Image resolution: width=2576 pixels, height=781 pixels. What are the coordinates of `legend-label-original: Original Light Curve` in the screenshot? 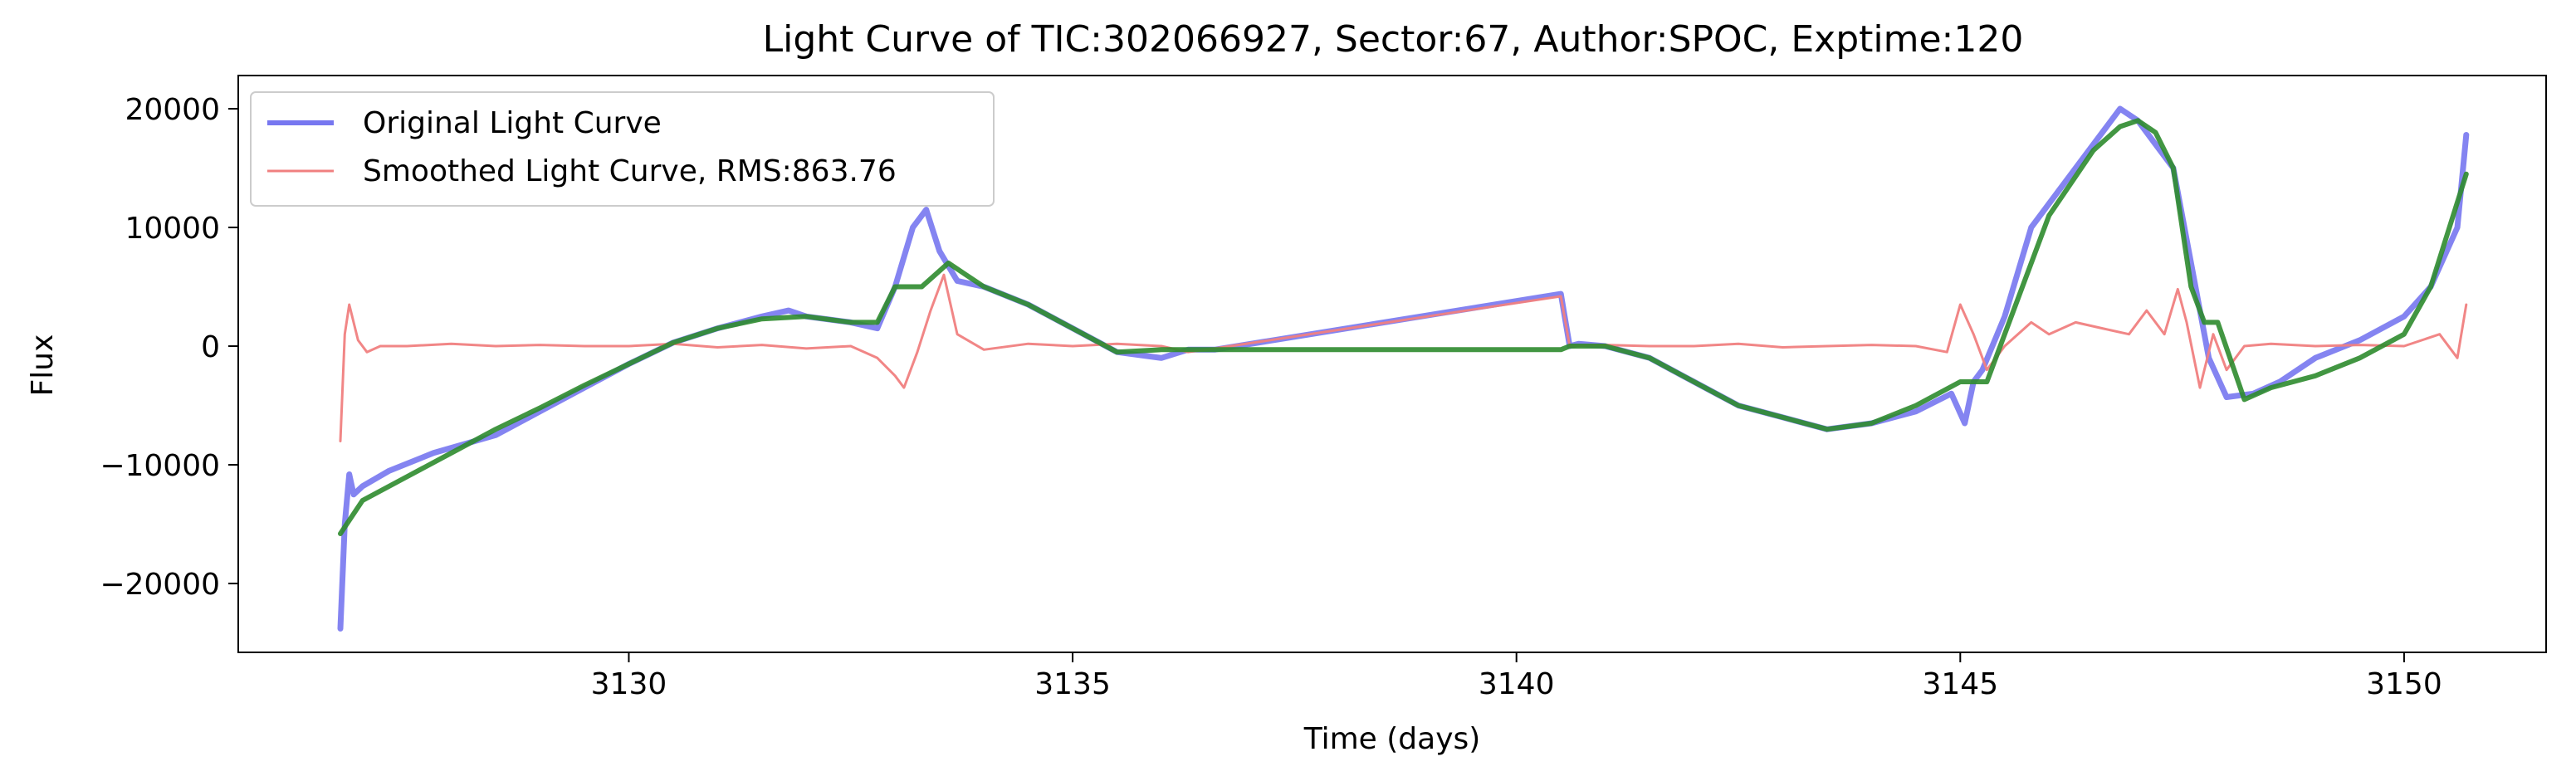 It's located at (512, 123).